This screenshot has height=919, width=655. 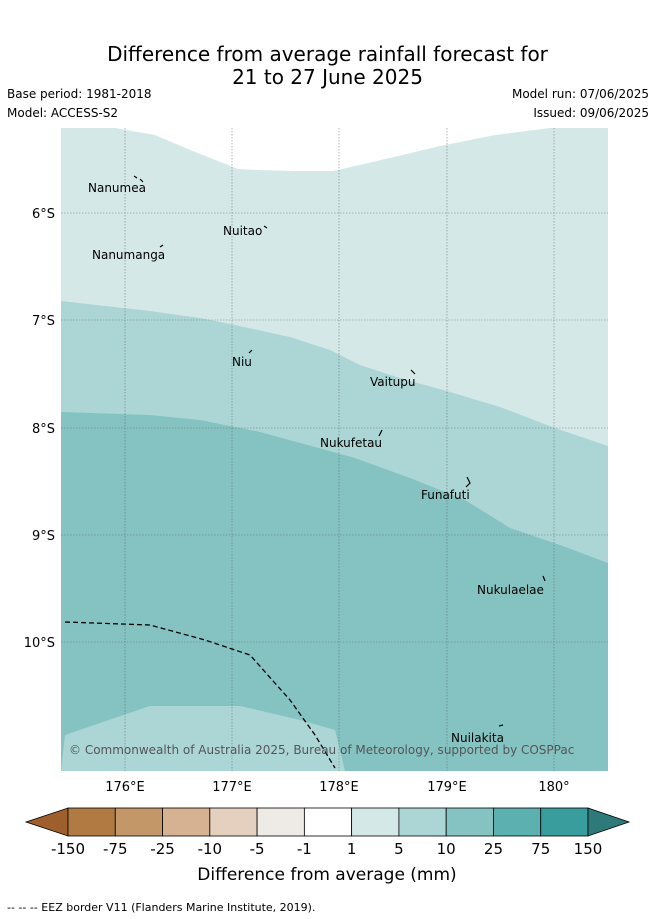 I want to click on title-line-2: 21 to 27 June 2025, so click(x=327, y=77).